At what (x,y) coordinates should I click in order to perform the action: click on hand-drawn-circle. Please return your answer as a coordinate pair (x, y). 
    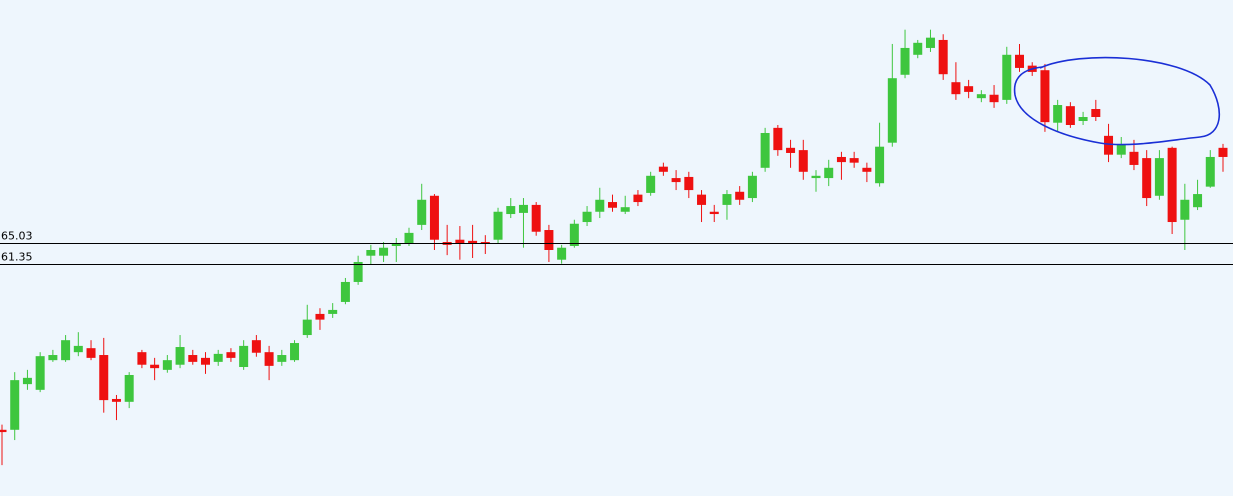
    Looking at the image, I should click on (1117, 101).